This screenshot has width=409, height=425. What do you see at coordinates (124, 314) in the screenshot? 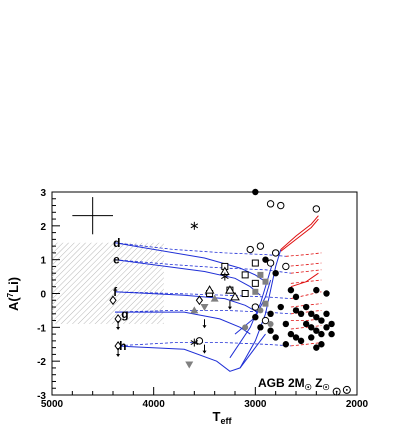
I see `curve-label-g: g` at bounding box center [124, 314].